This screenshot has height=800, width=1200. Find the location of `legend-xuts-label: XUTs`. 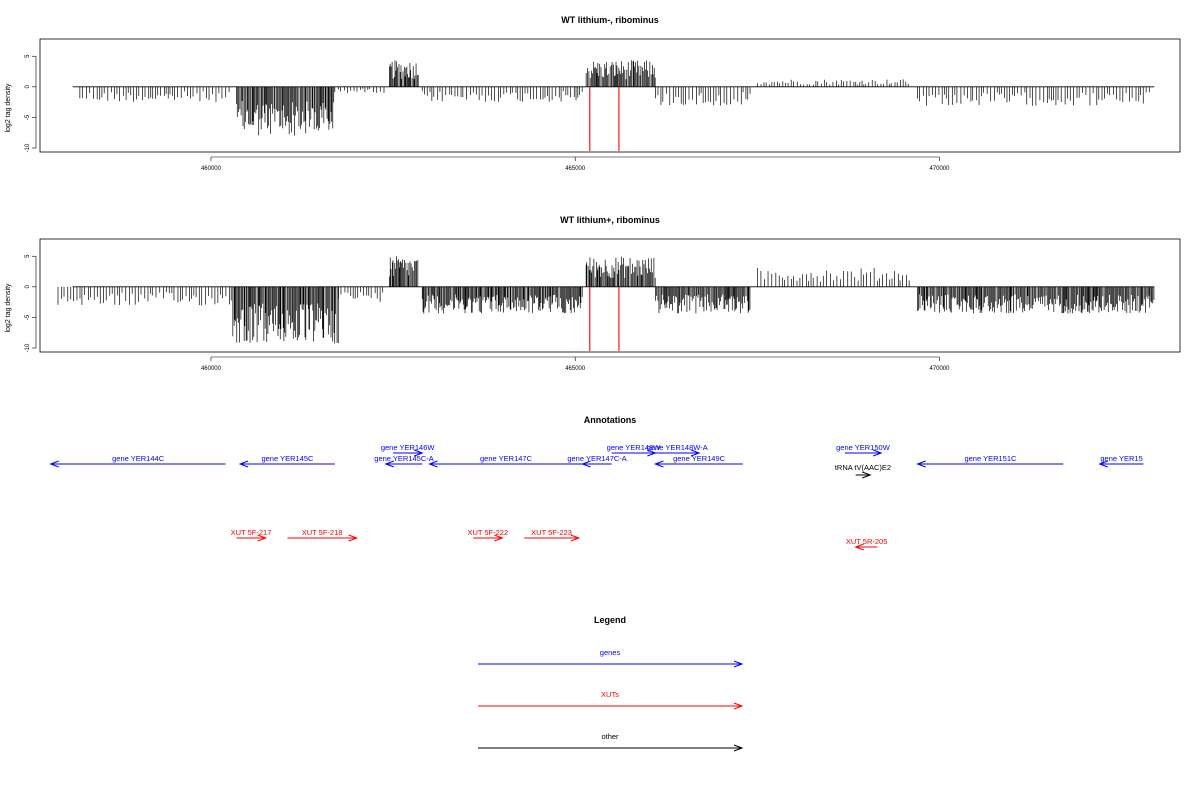

legend-xuts-label: XUTs is located at coordinates (610, 694).